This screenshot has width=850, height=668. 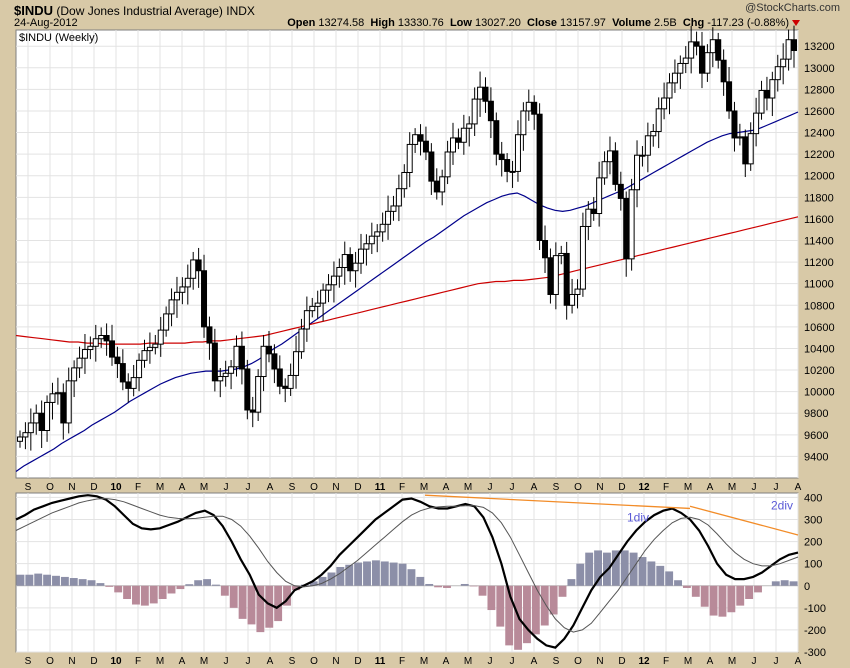 What do you see at coordinates (420, 23) in the screenshot?
I see `high-value: 13330.76` at bounding box center [420, 23].